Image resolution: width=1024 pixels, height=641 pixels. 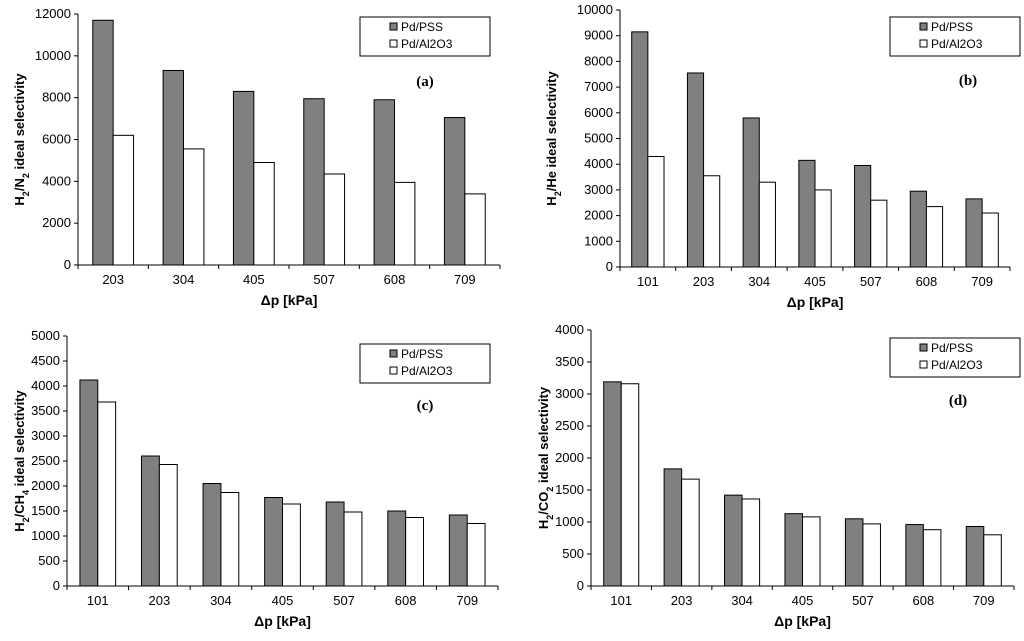 I want to click on panel-d-y-axis-title: H2/CO2 ideal selectivity, so click(x=545, y=457).